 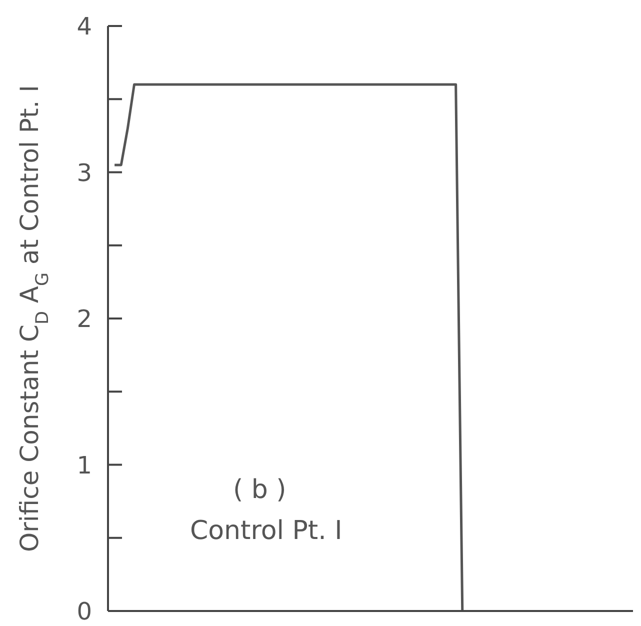 I want to click on annotation: ( b ), so click(x=259, y=490).